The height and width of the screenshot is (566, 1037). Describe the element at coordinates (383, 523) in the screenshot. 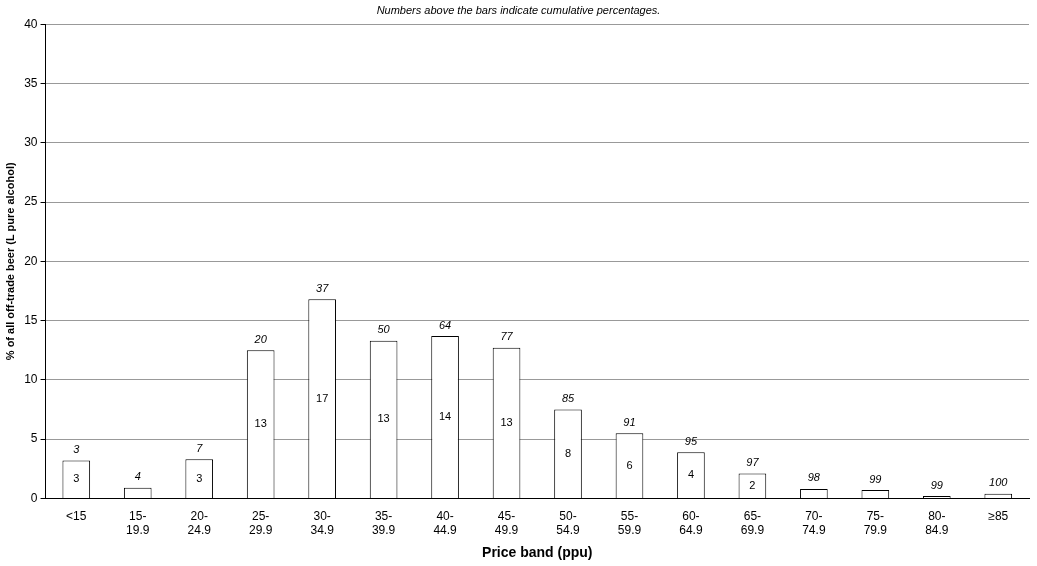

I see `x-tick-label: 35-39.9` at that location.